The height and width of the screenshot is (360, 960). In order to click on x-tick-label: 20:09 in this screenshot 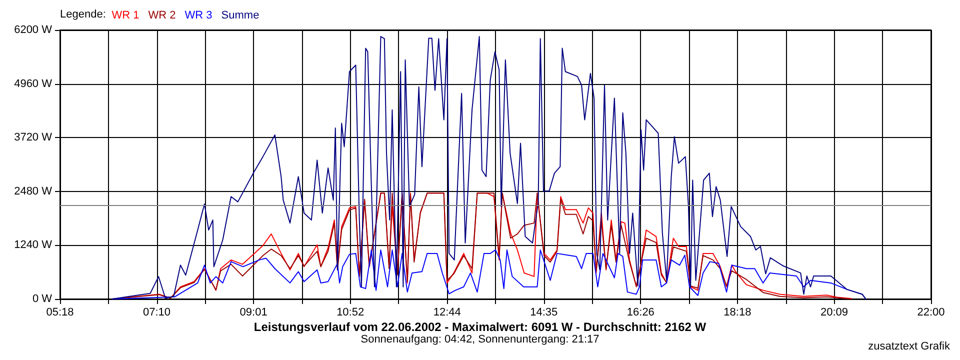, I will do `click(834, 312)`.